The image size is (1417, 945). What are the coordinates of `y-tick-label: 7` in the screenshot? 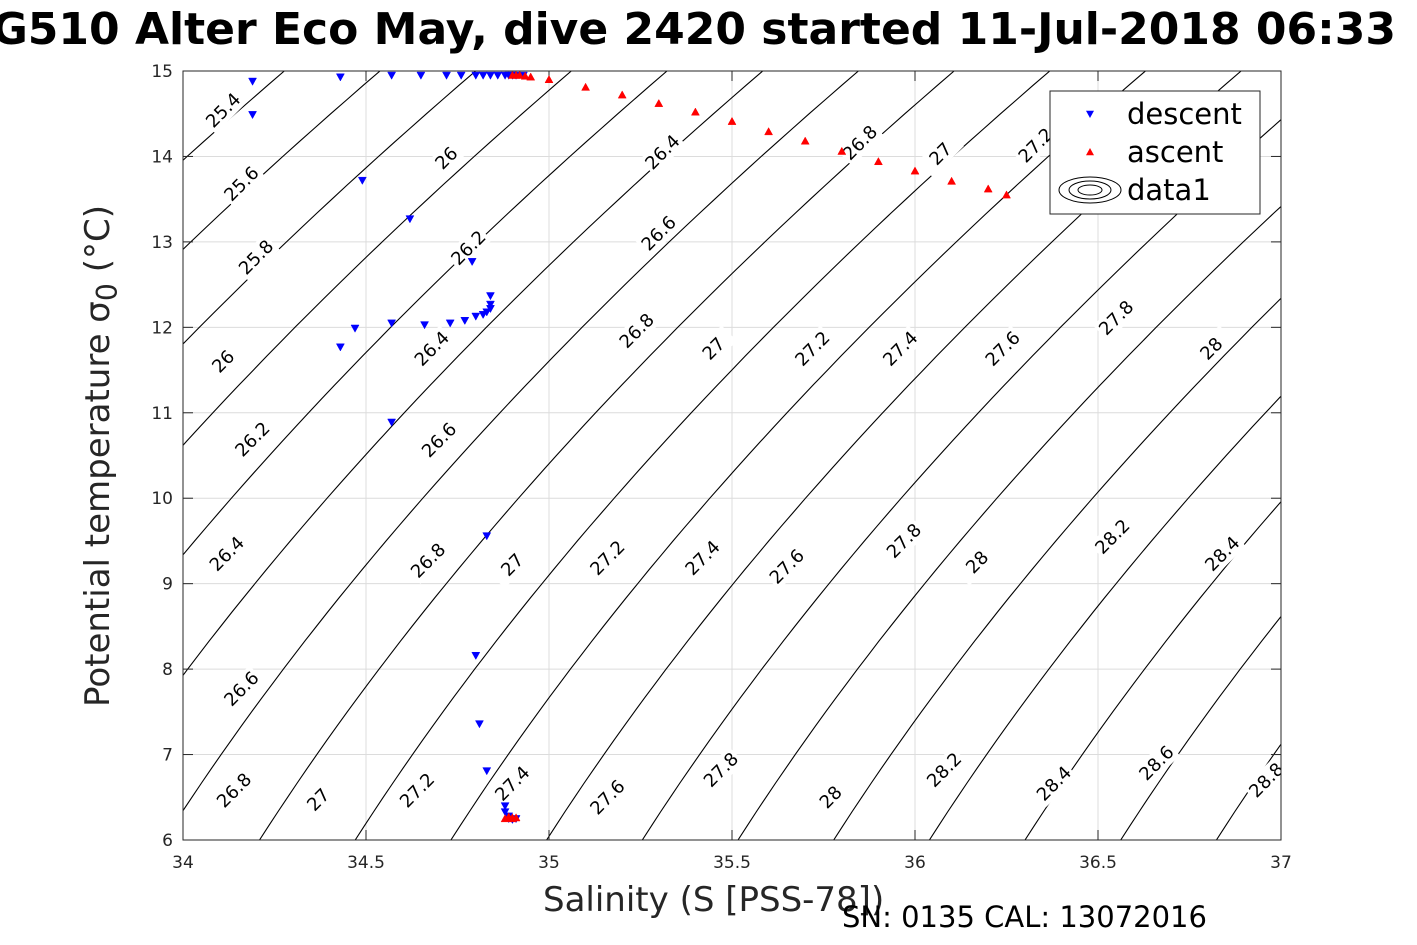 It's located at (167, 756).